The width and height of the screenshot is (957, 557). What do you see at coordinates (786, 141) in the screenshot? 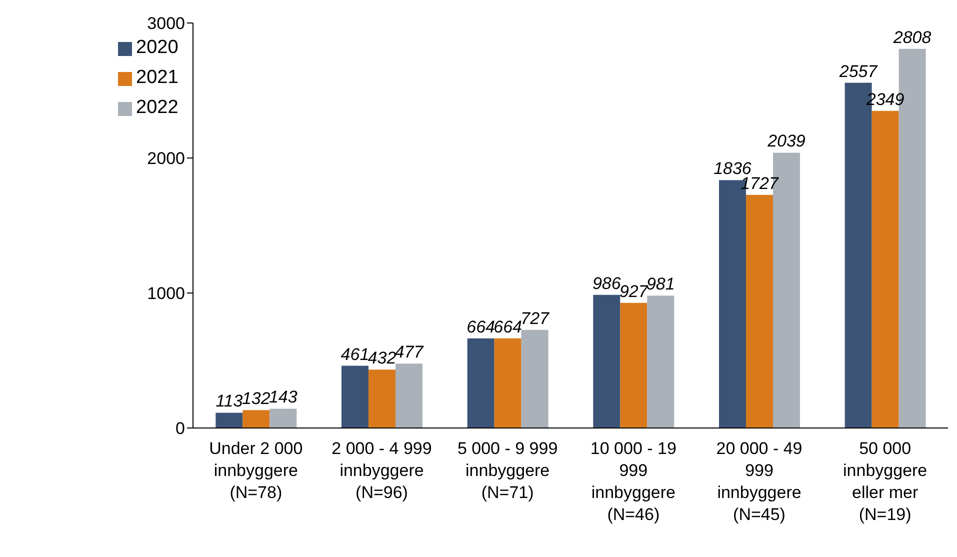
I see `data-label: 2039` at bounding box center [786, 141].